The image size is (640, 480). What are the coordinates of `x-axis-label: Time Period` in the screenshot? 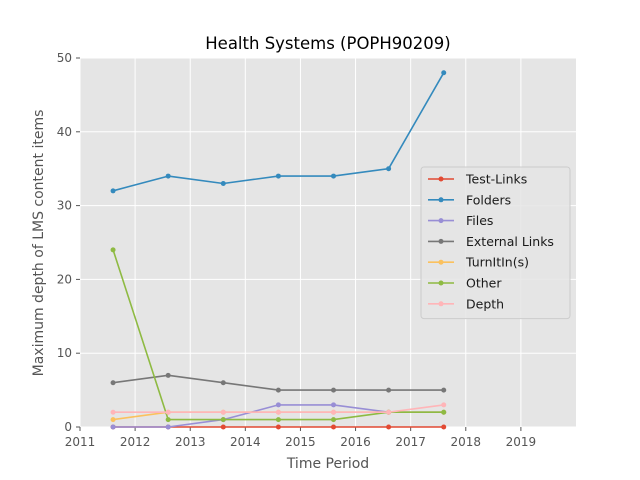 It's located at (327, 464).